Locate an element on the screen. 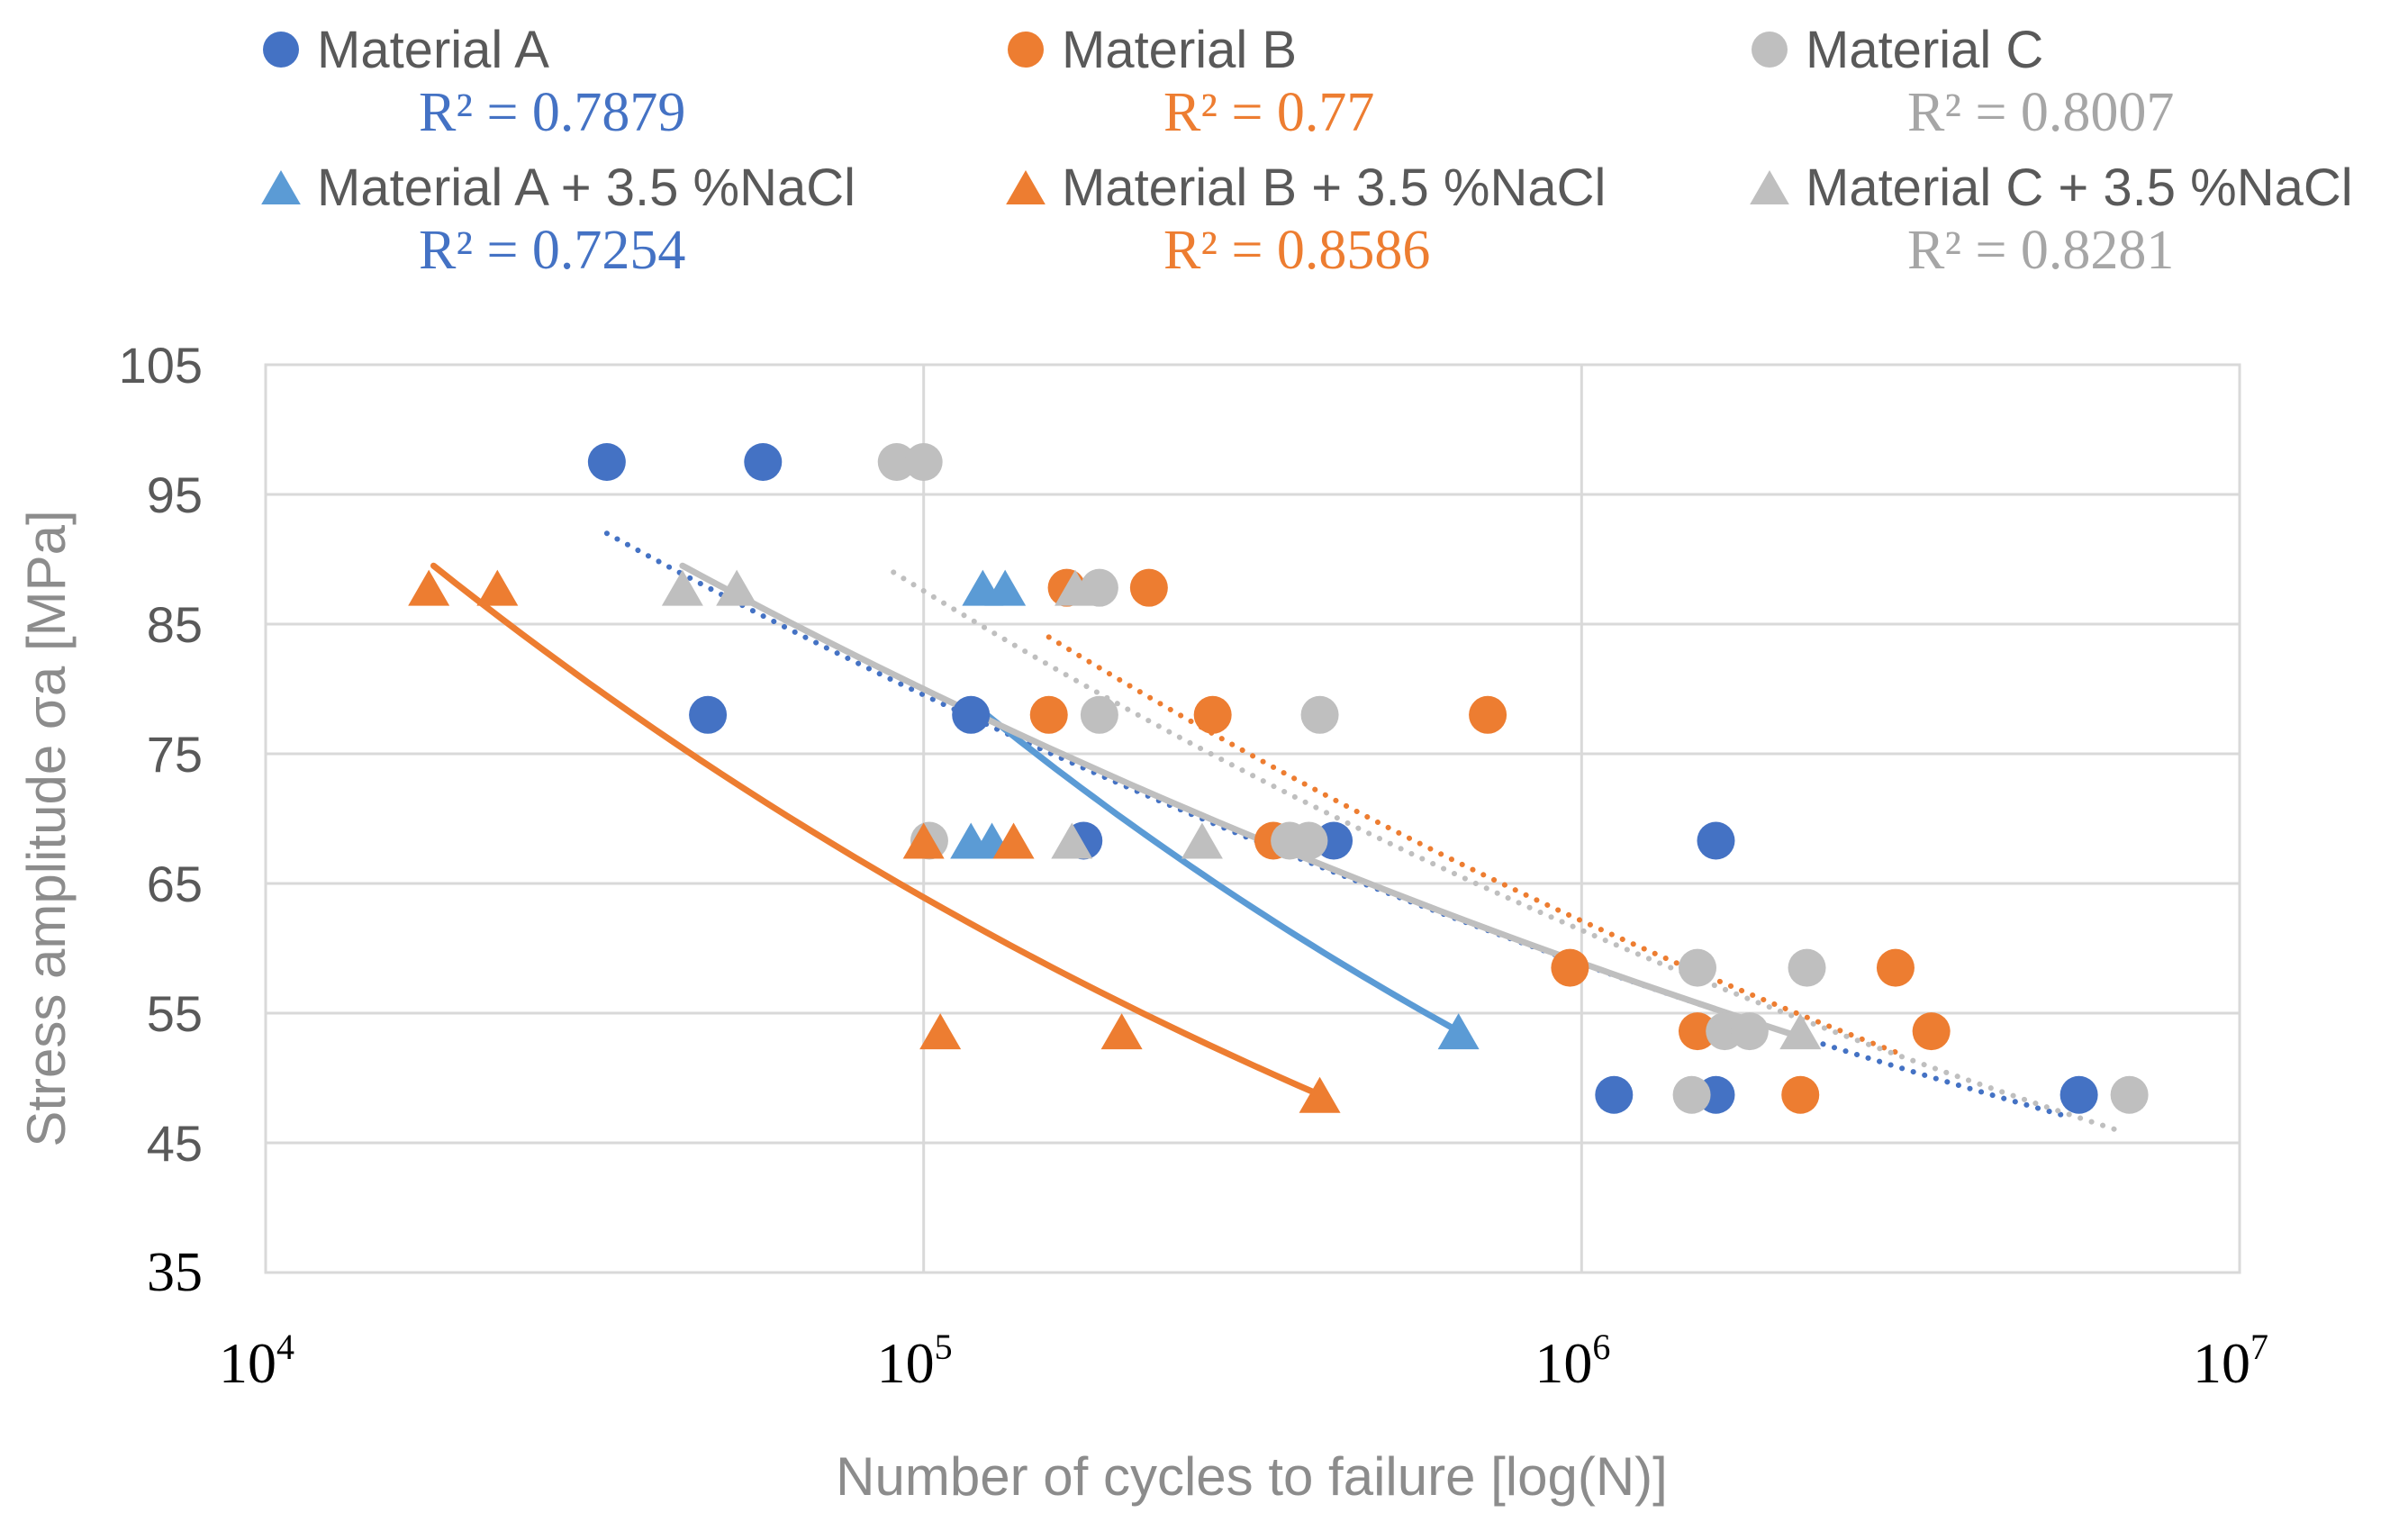  x-tick-label: 10⁵ is located at coordinates (915, 1361).